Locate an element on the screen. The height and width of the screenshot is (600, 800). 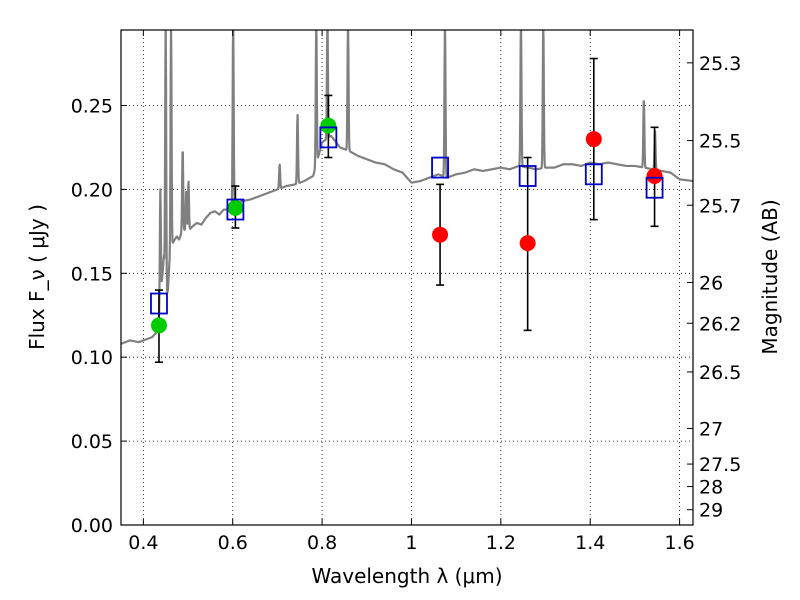
y2-tick-label: 26.5 is located at coordinates (720, 373).